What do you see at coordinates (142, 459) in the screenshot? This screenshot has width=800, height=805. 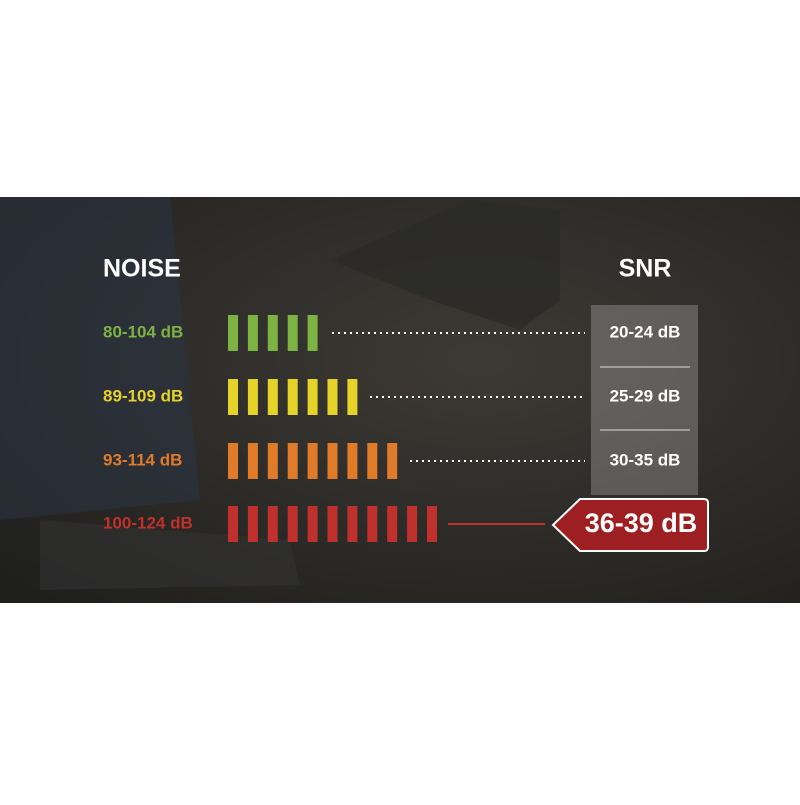 I see `noise-label: 93-114 dB` at bounding box center [142, 459].